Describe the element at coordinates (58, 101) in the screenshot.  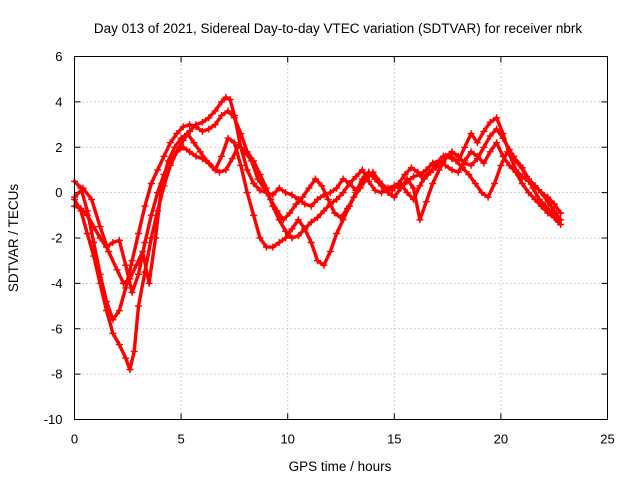
I see `y-tick-label: 4` at that location.